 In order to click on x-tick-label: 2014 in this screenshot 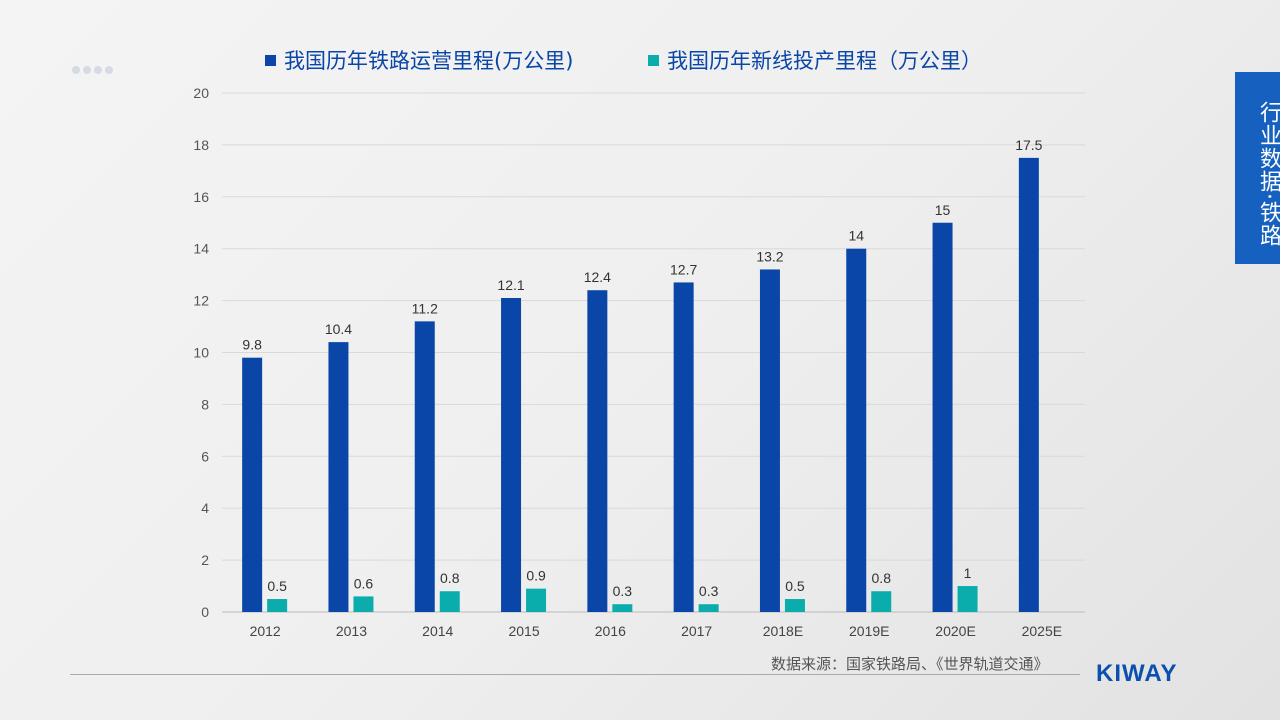, I will do `click(437, 631)`.